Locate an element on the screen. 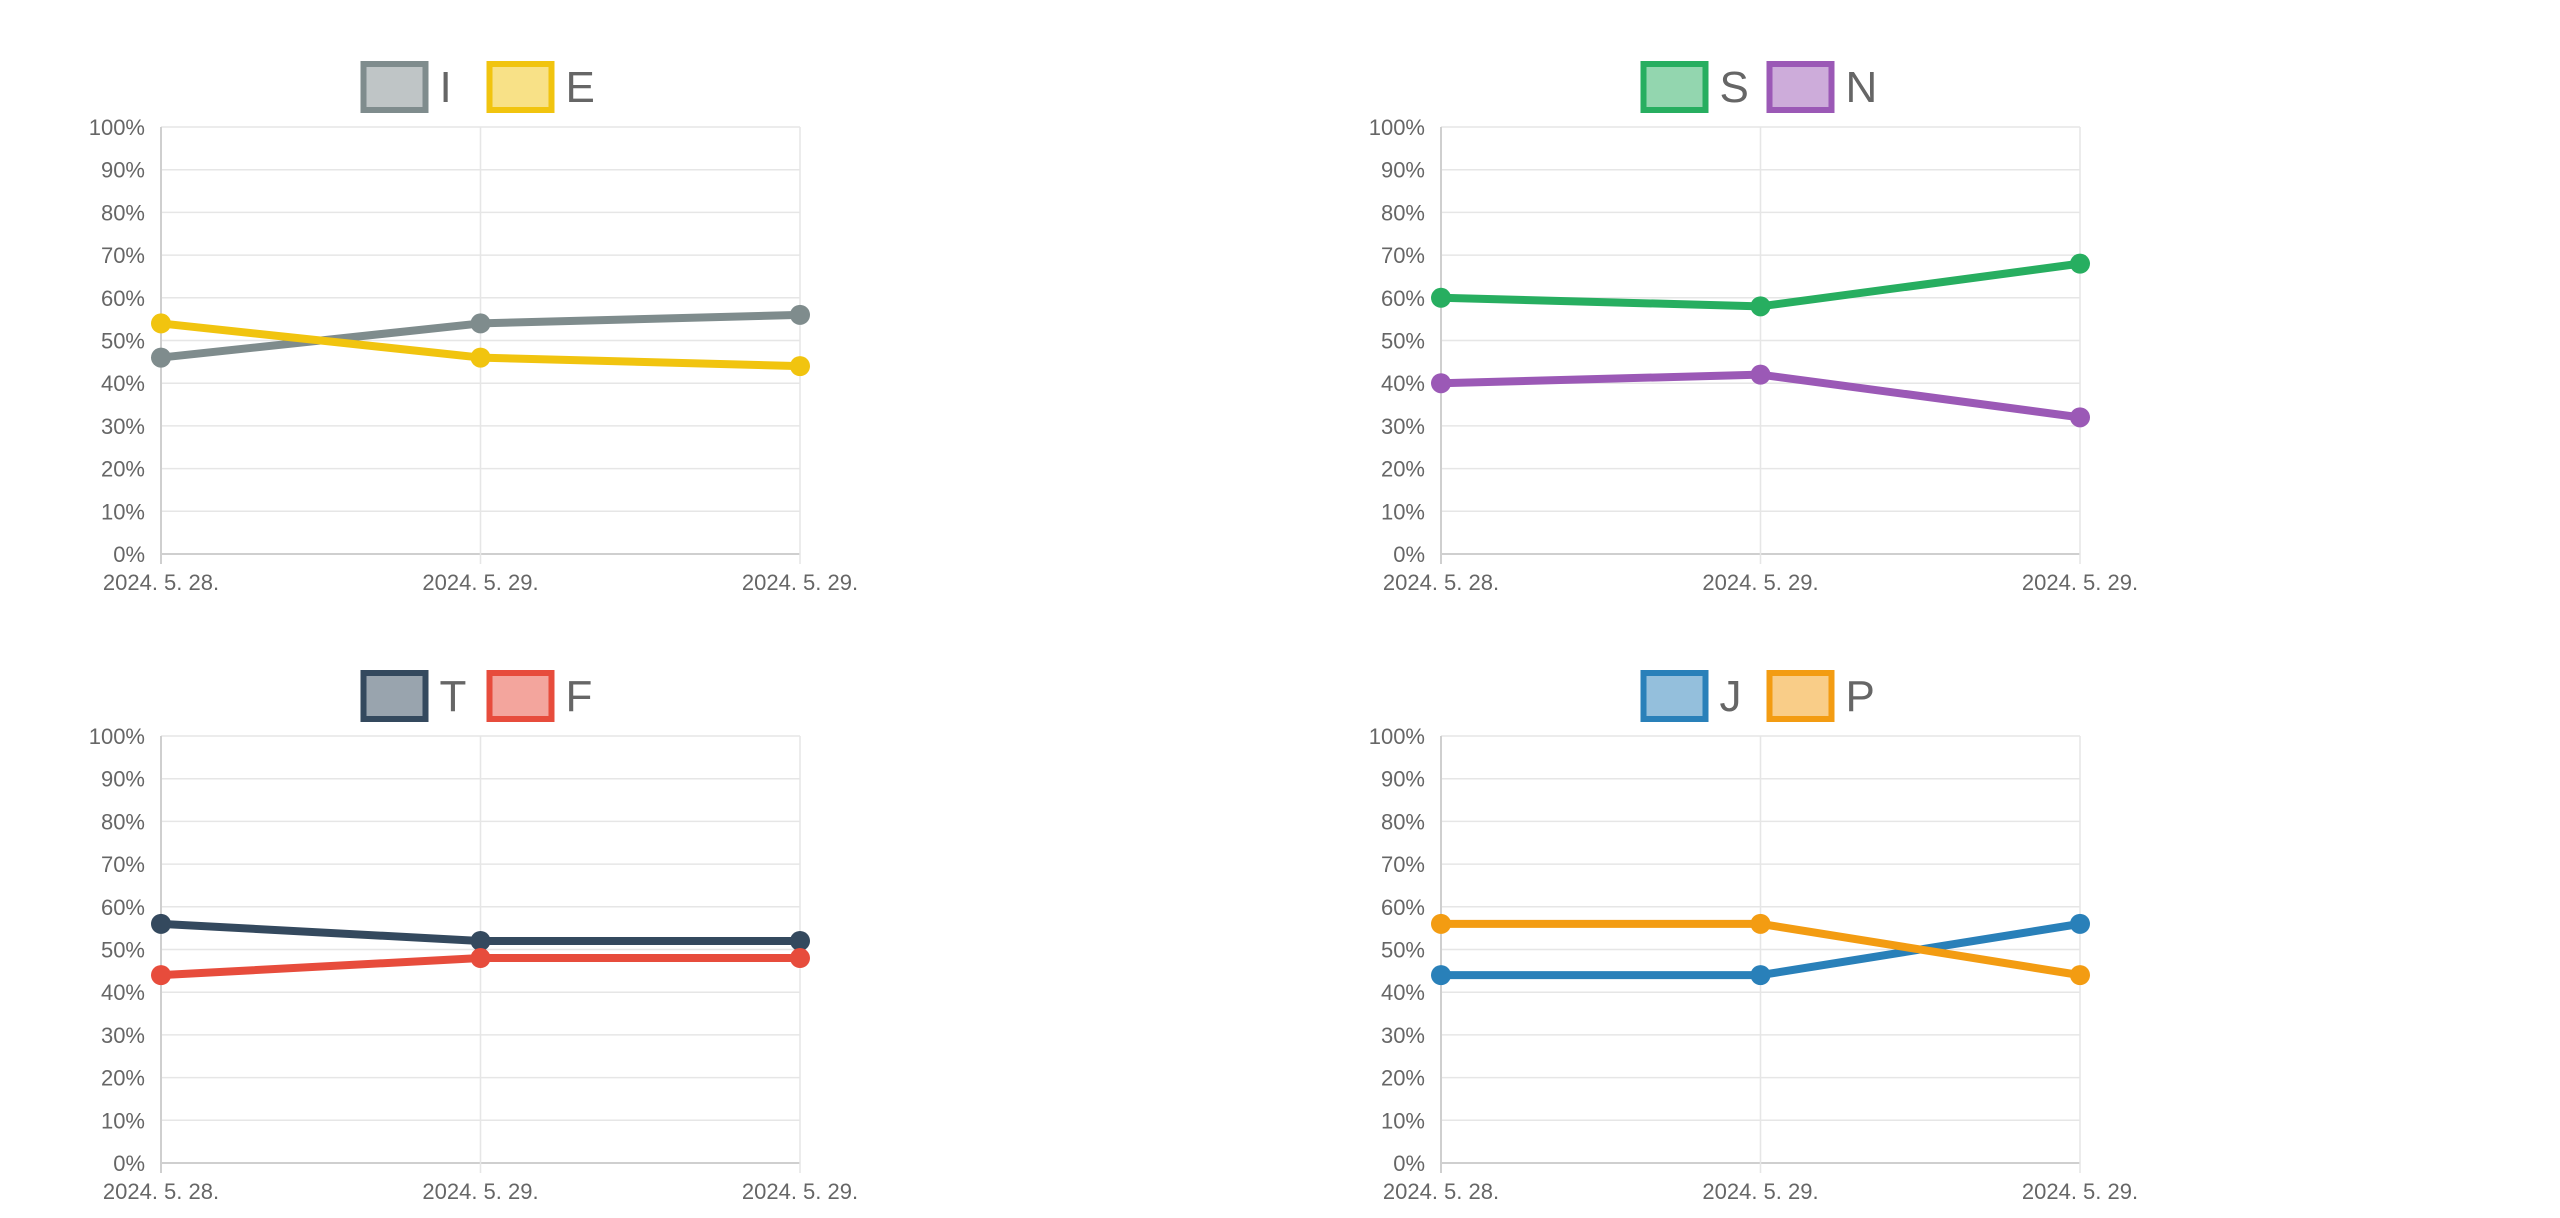 Image resolution: width=2560 pixels, height=1218 pixels. legend-item-t: T is located at coordinates (413, 696).